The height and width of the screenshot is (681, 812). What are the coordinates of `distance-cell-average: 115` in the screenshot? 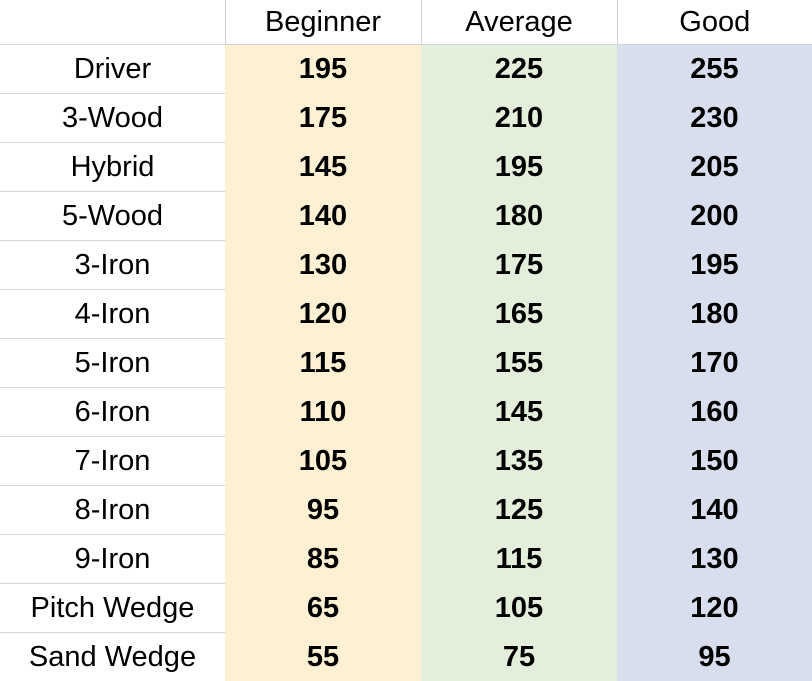 It's located at (519, 559).